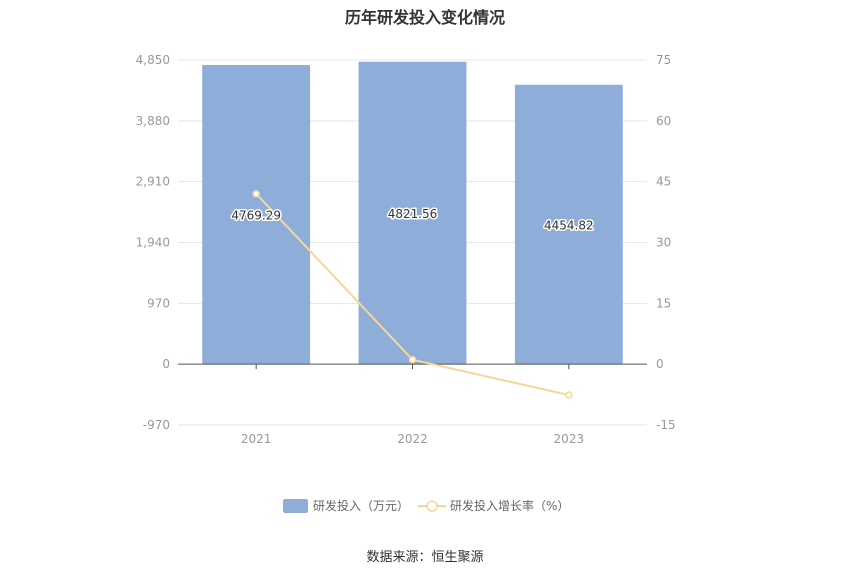  What do you see at coordinates (412, 439) in the screenshot?
I see `x-tick-label: 2022` at bounding box center [412, 439].